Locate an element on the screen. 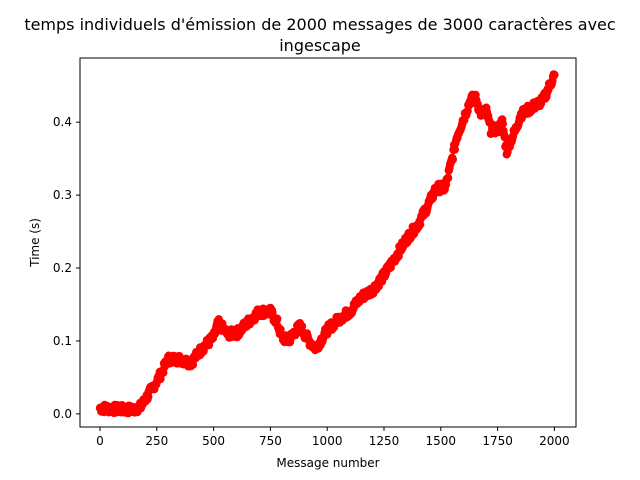 This screenshot has height=480, width=640. y-axis-label: Time (s) is located at coordinates (35, 243).